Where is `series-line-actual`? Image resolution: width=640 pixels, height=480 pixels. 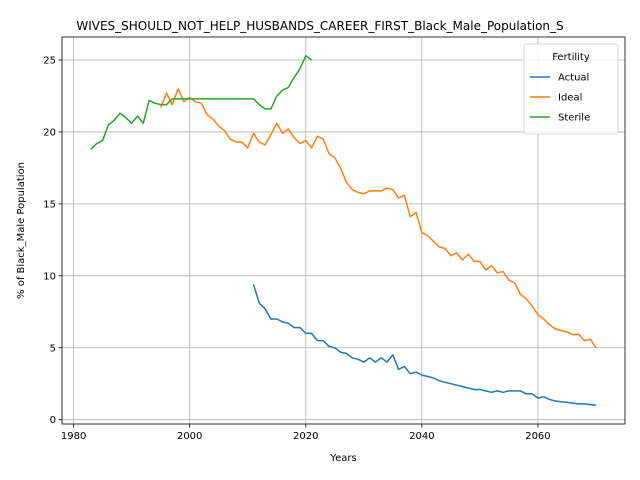 series-line-actual is located at coordinates (424, 345).